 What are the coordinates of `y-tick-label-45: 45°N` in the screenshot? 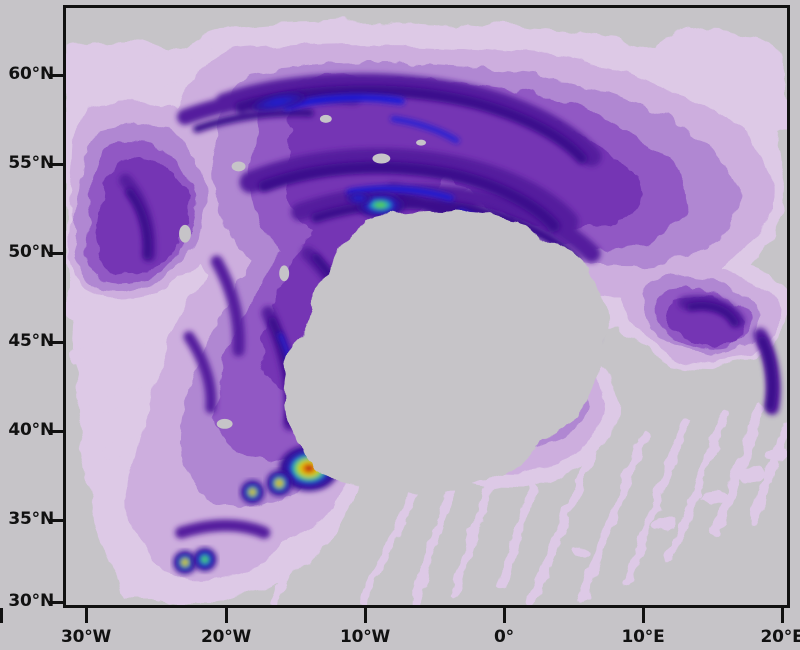 It's located at (31, 341).